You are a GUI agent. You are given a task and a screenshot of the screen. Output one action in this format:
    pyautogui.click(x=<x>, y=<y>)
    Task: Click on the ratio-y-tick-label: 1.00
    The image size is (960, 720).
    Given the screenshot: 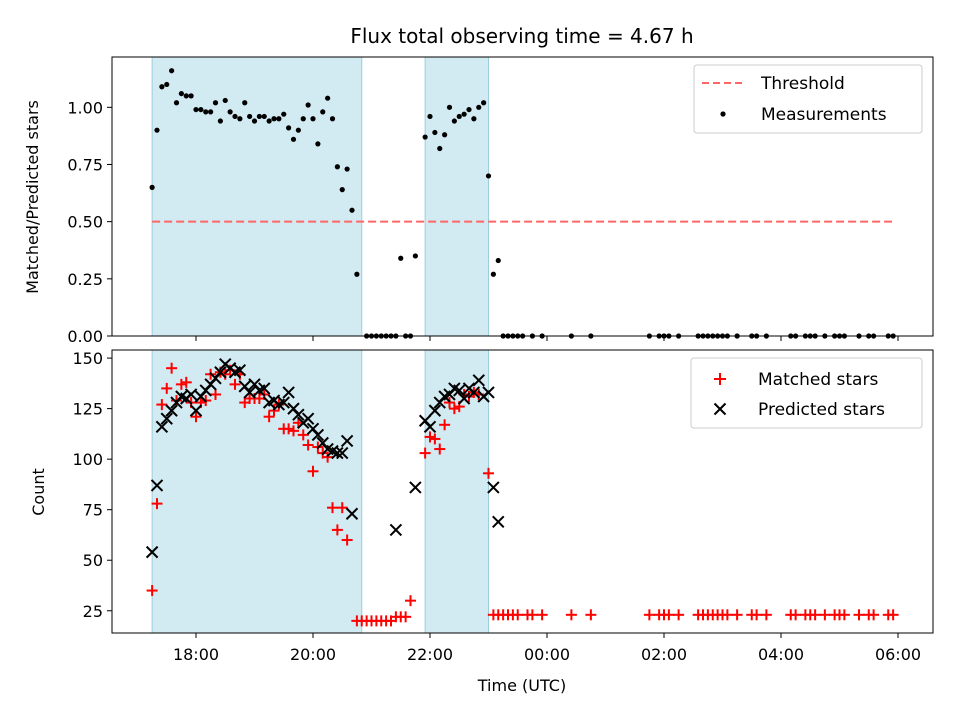 What is the action you would take?
    pyautogui.click(x=85, y=107)
    